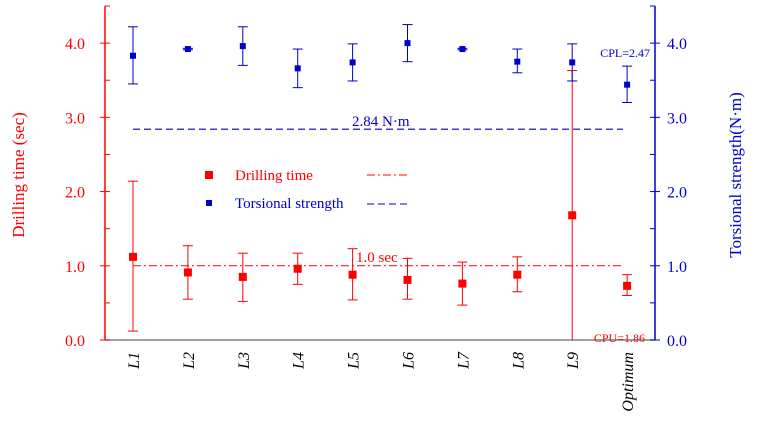 This screenshot has height=422, width=769. I want to click on right-tick-label: 3.0, so click(677, 118).